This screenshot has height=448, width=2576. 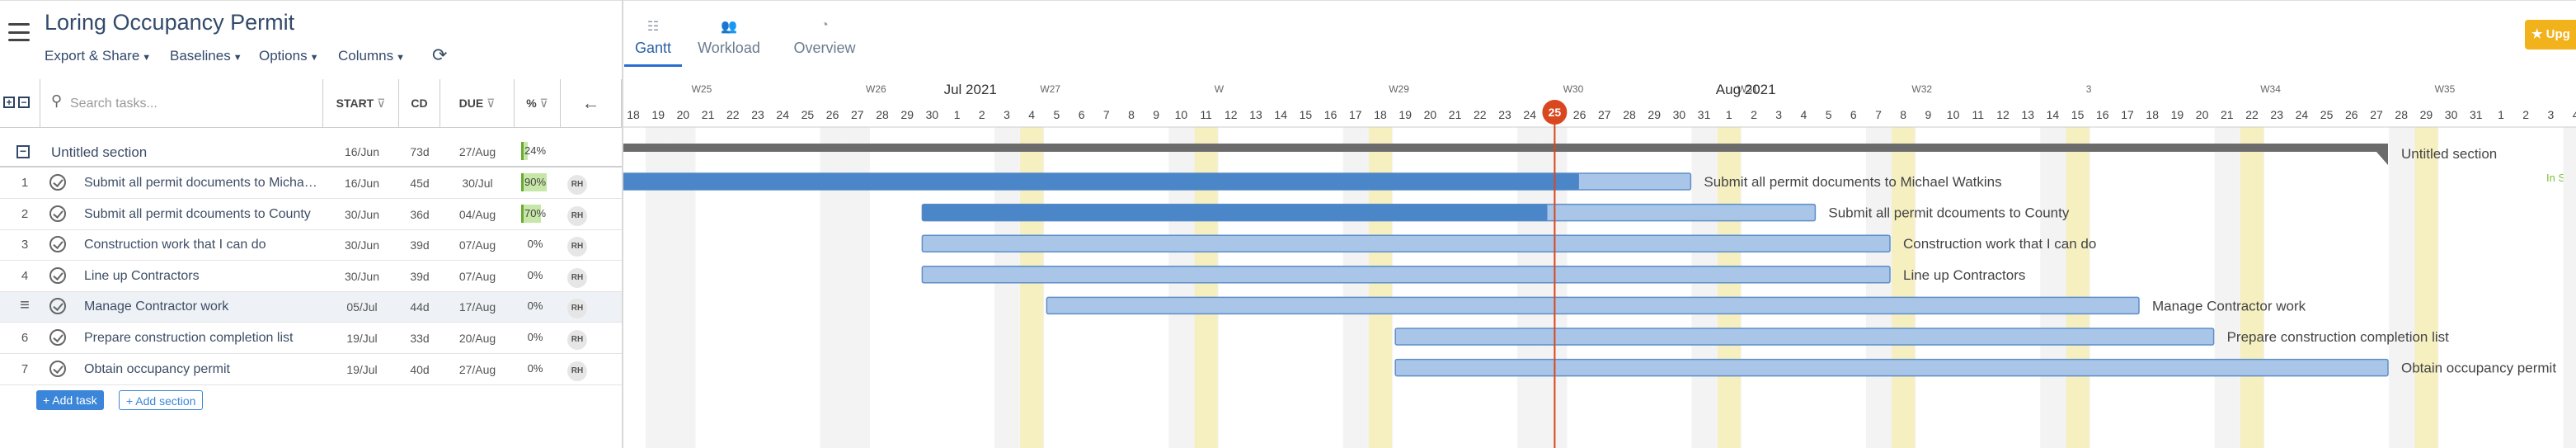 I want to click on collapse-section-icon: −, so click(x=23, y=151).